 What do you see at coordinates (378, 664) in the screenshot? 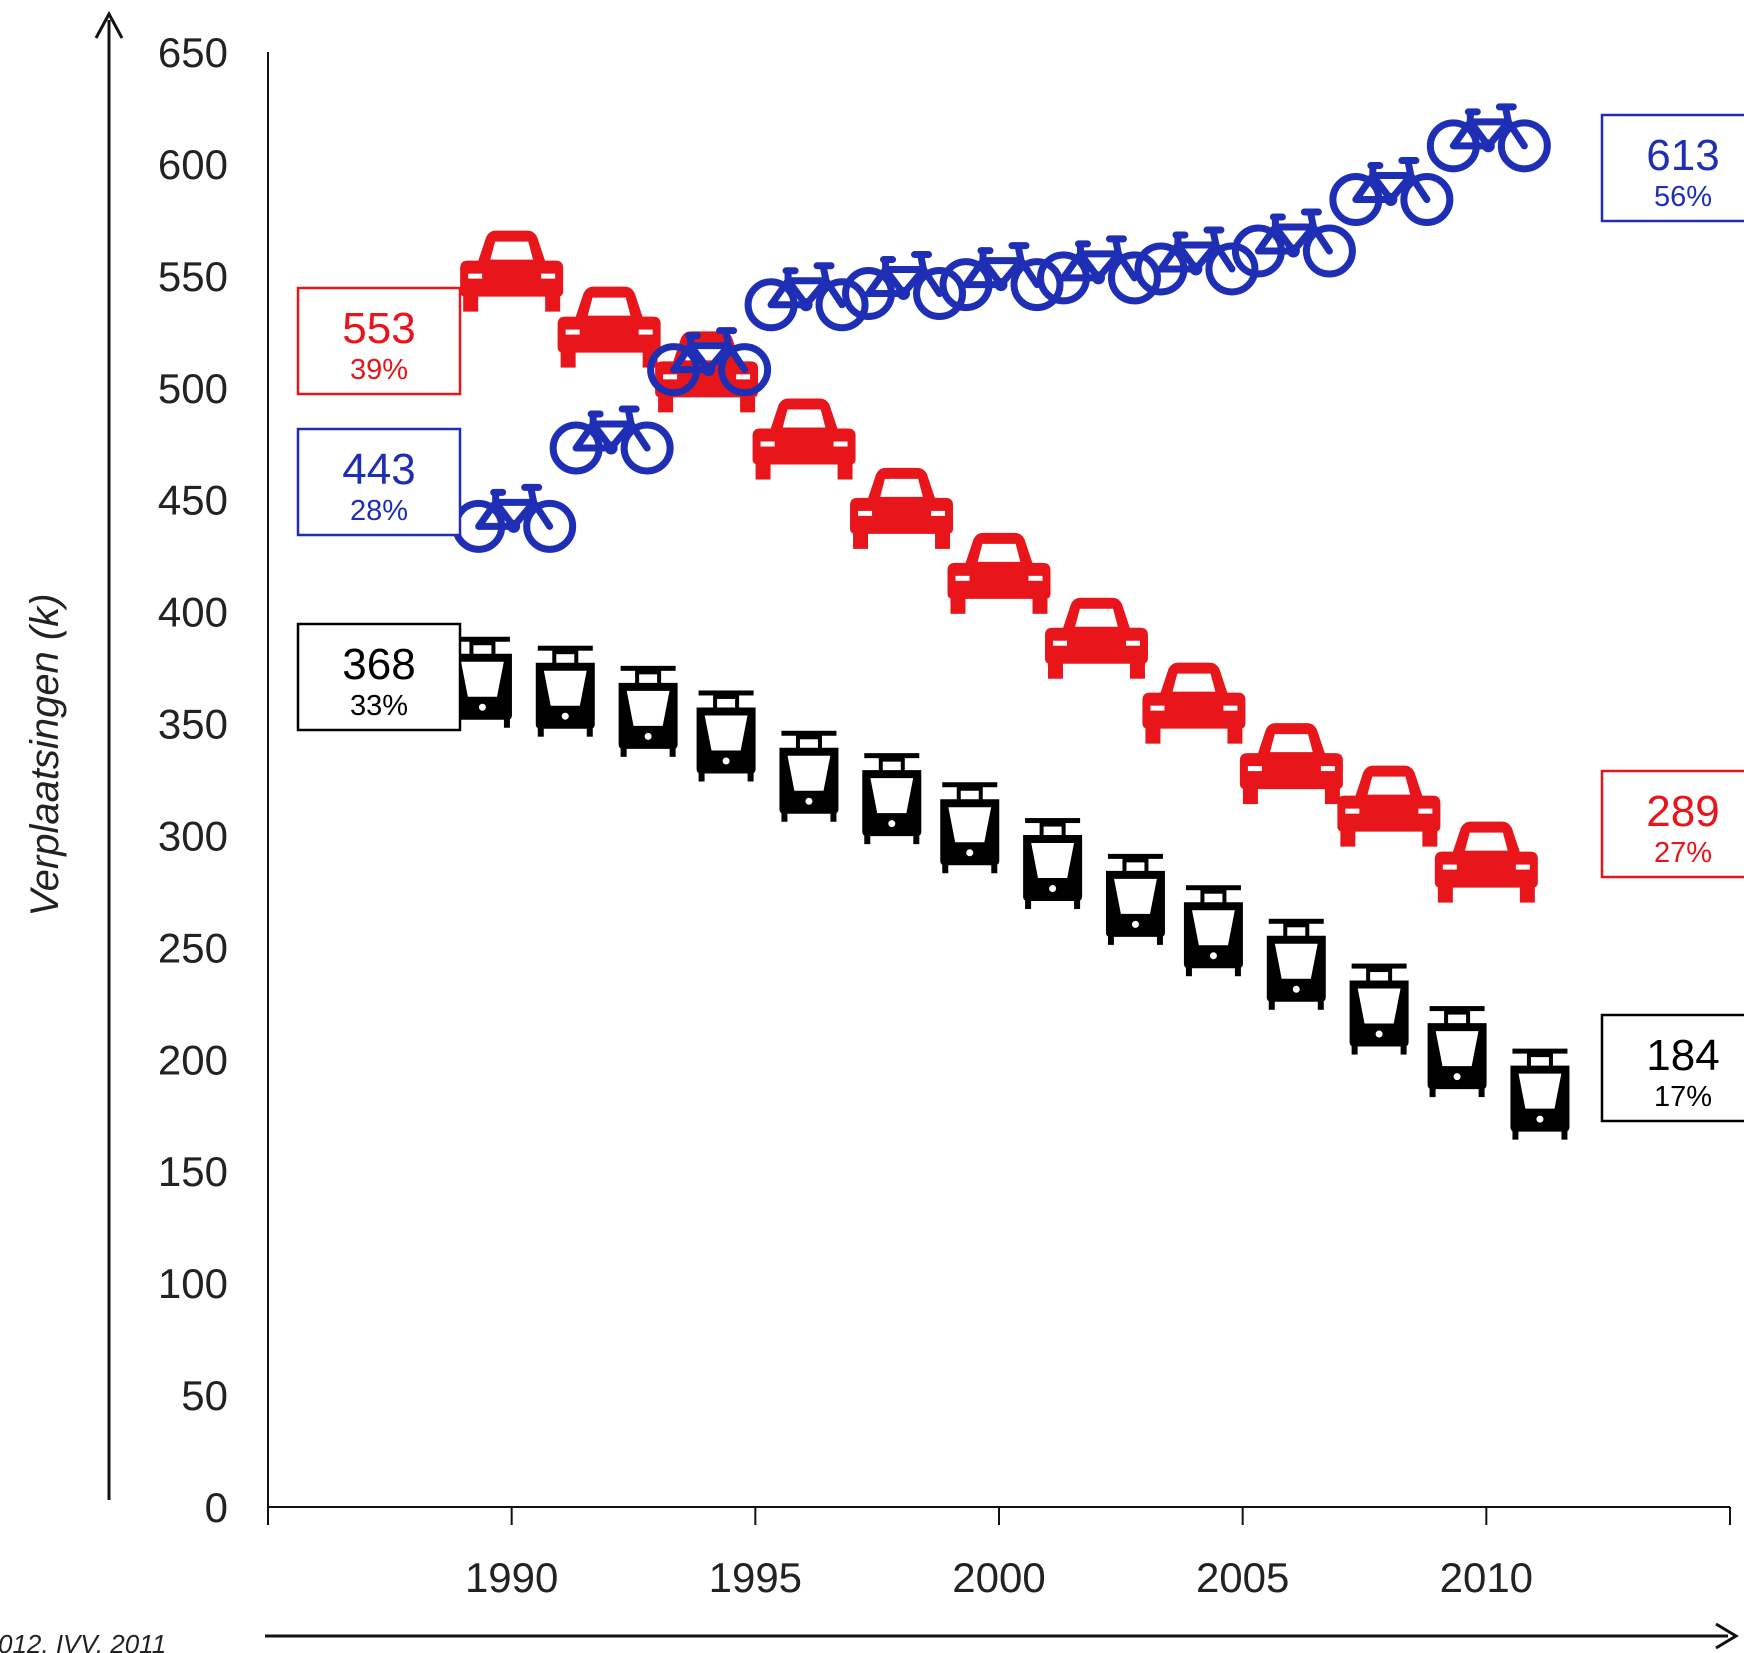
I see `value-box-value: 368` at bounding box center [378, 664].